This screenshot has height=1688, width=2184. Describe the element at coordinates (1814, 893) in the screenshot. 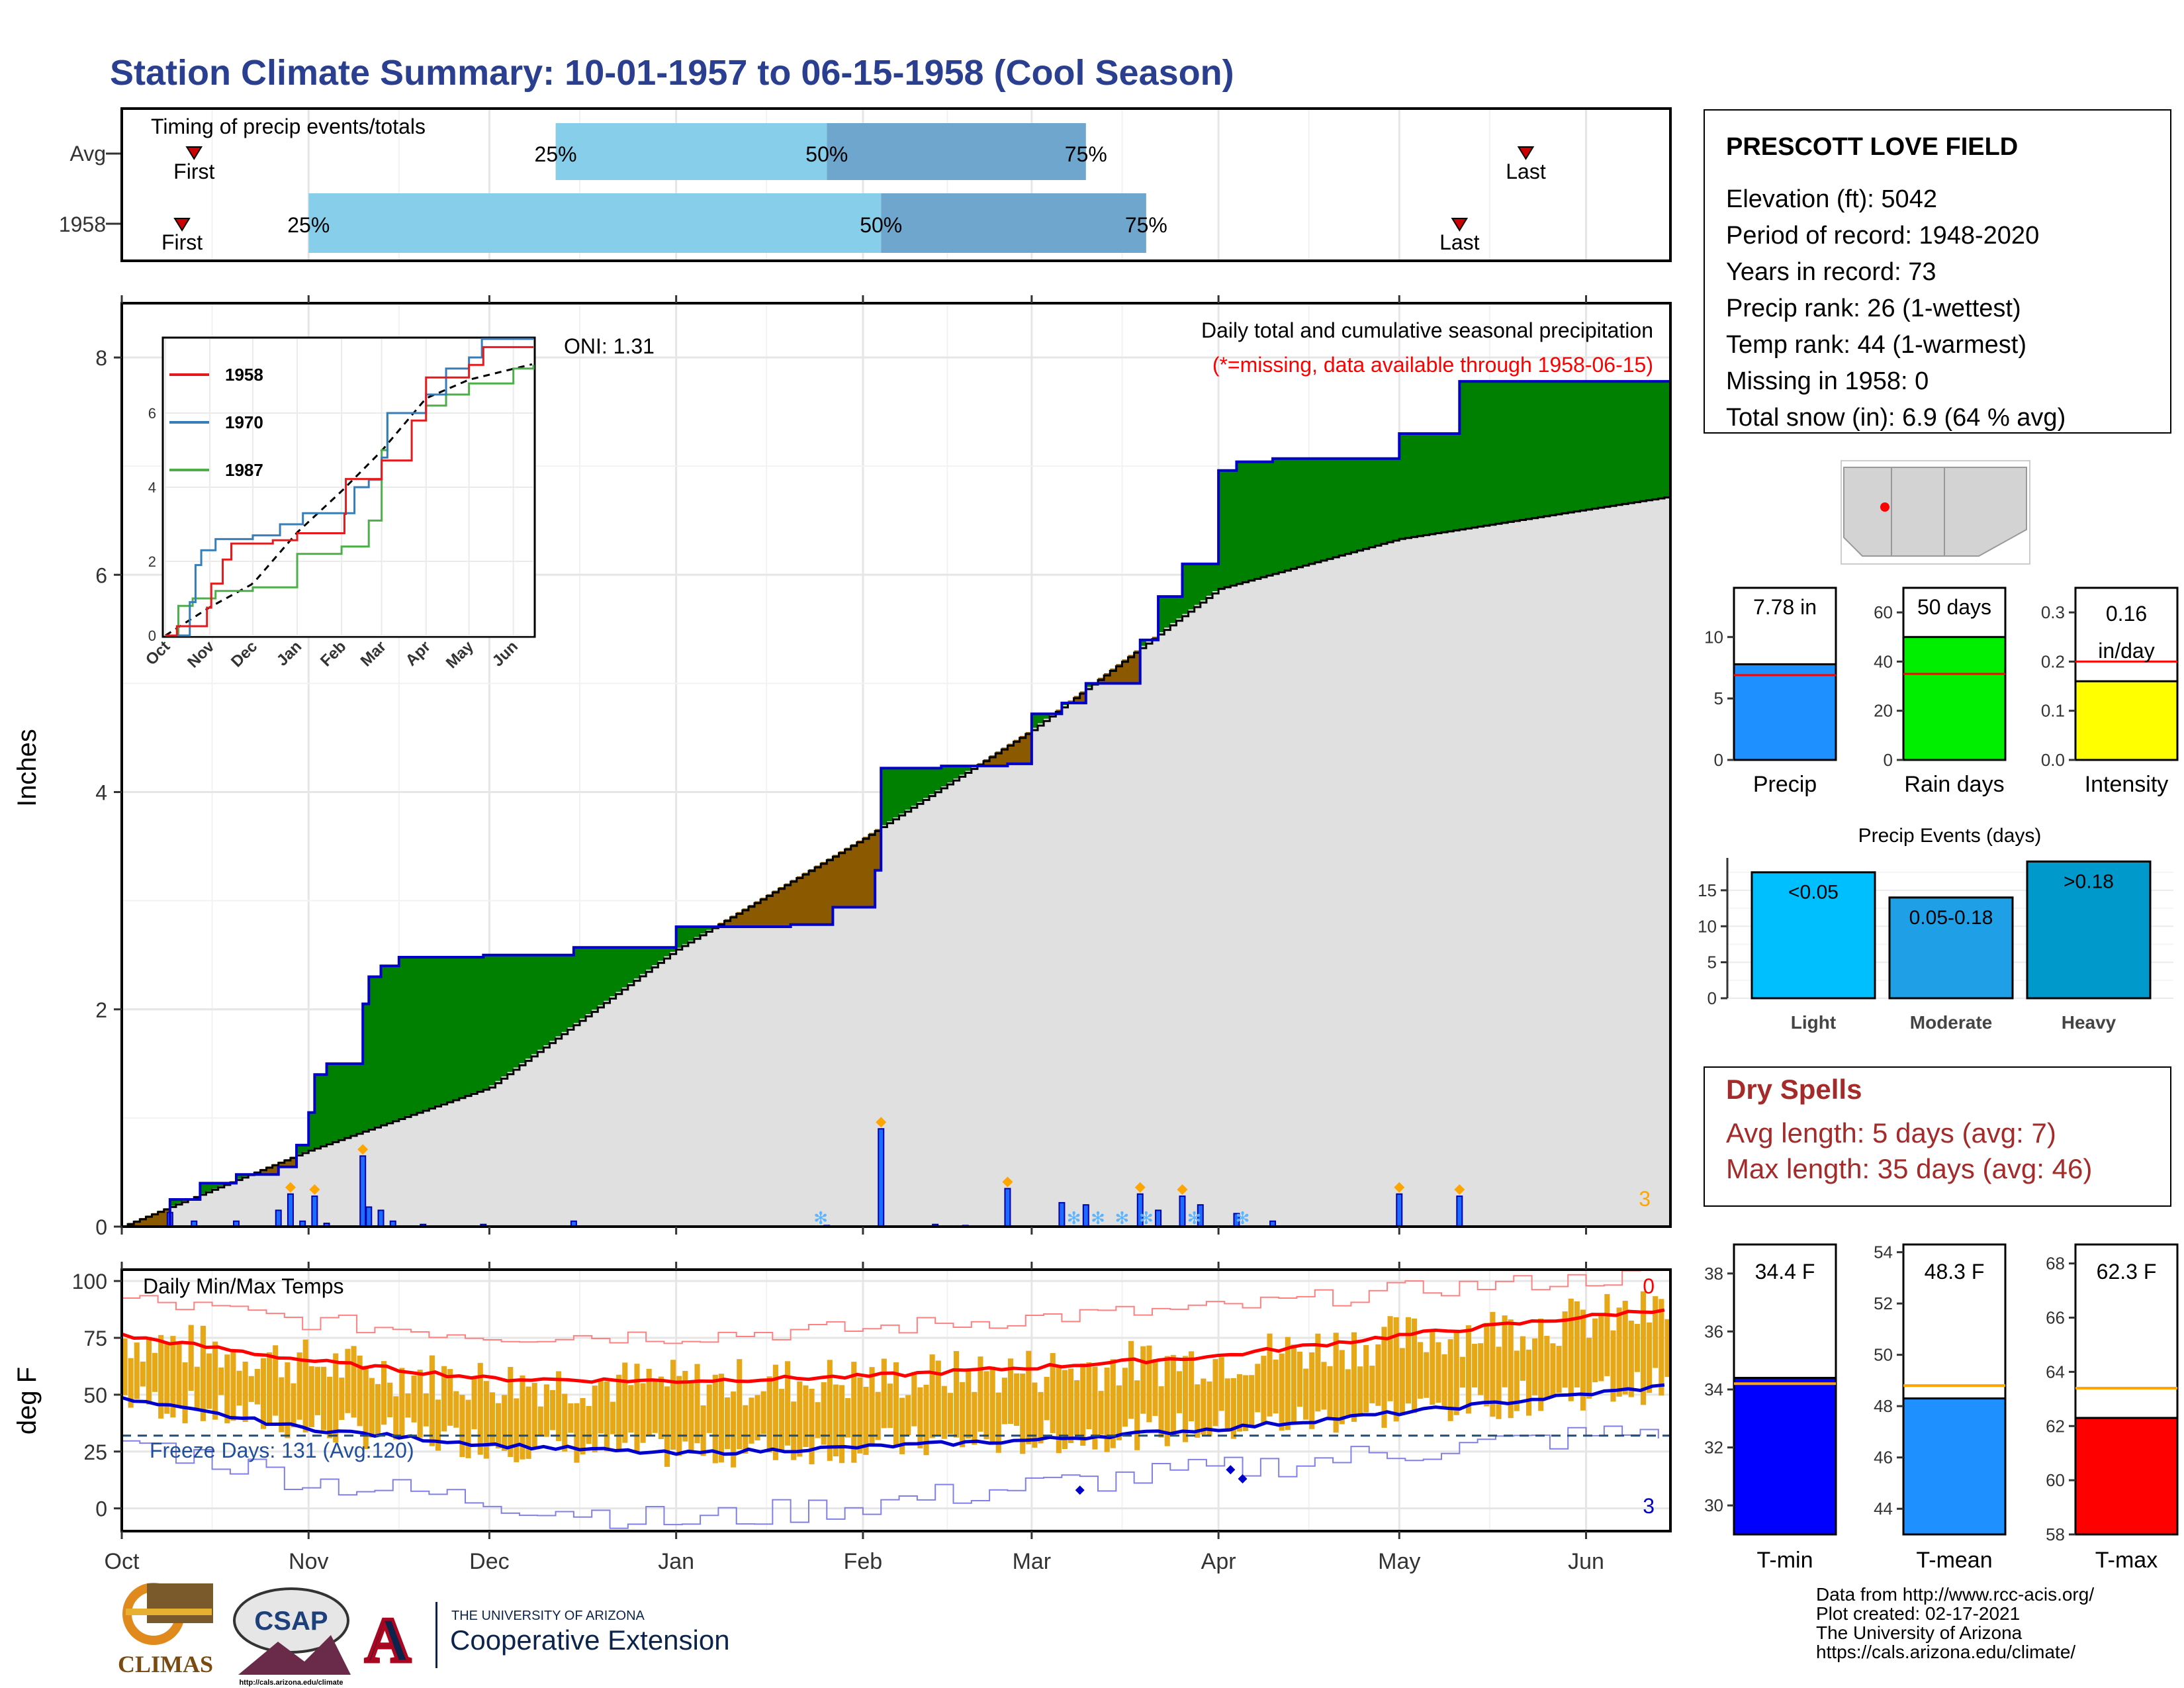

I see `events-bar-label: <0.05` at that location.